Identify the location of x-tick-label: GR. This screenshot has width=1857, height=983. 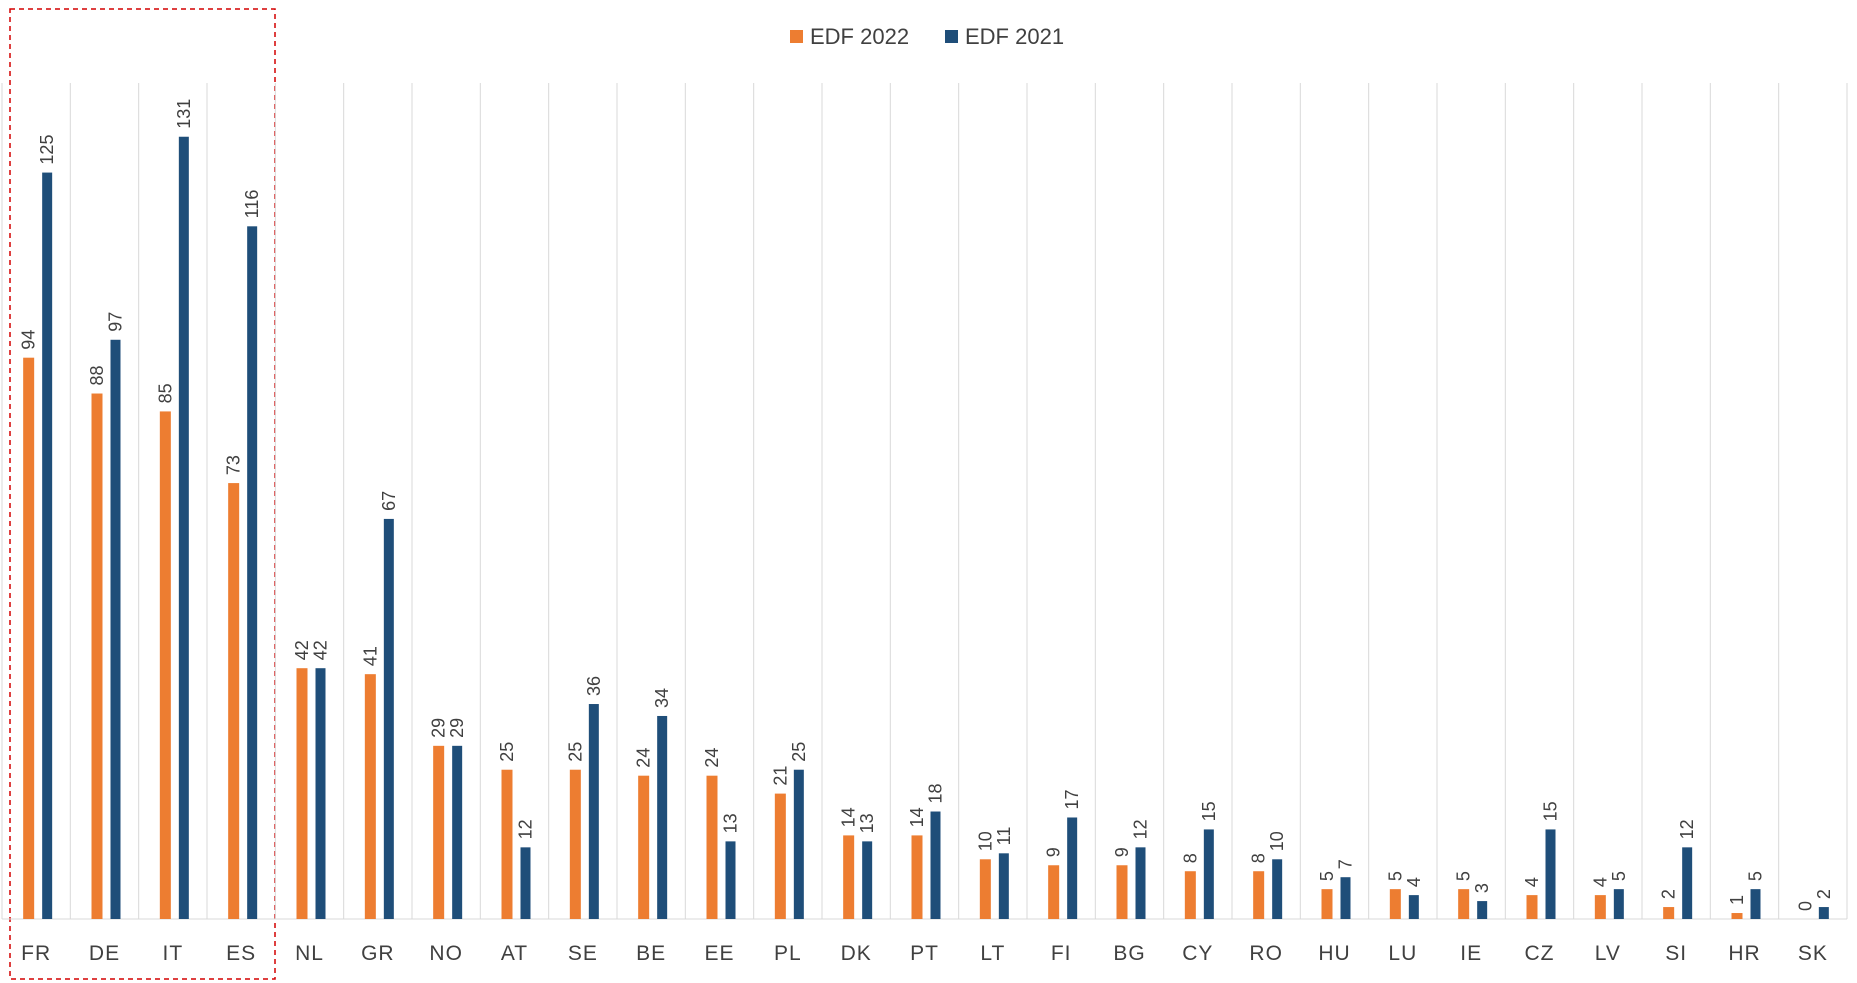
(378, 953).